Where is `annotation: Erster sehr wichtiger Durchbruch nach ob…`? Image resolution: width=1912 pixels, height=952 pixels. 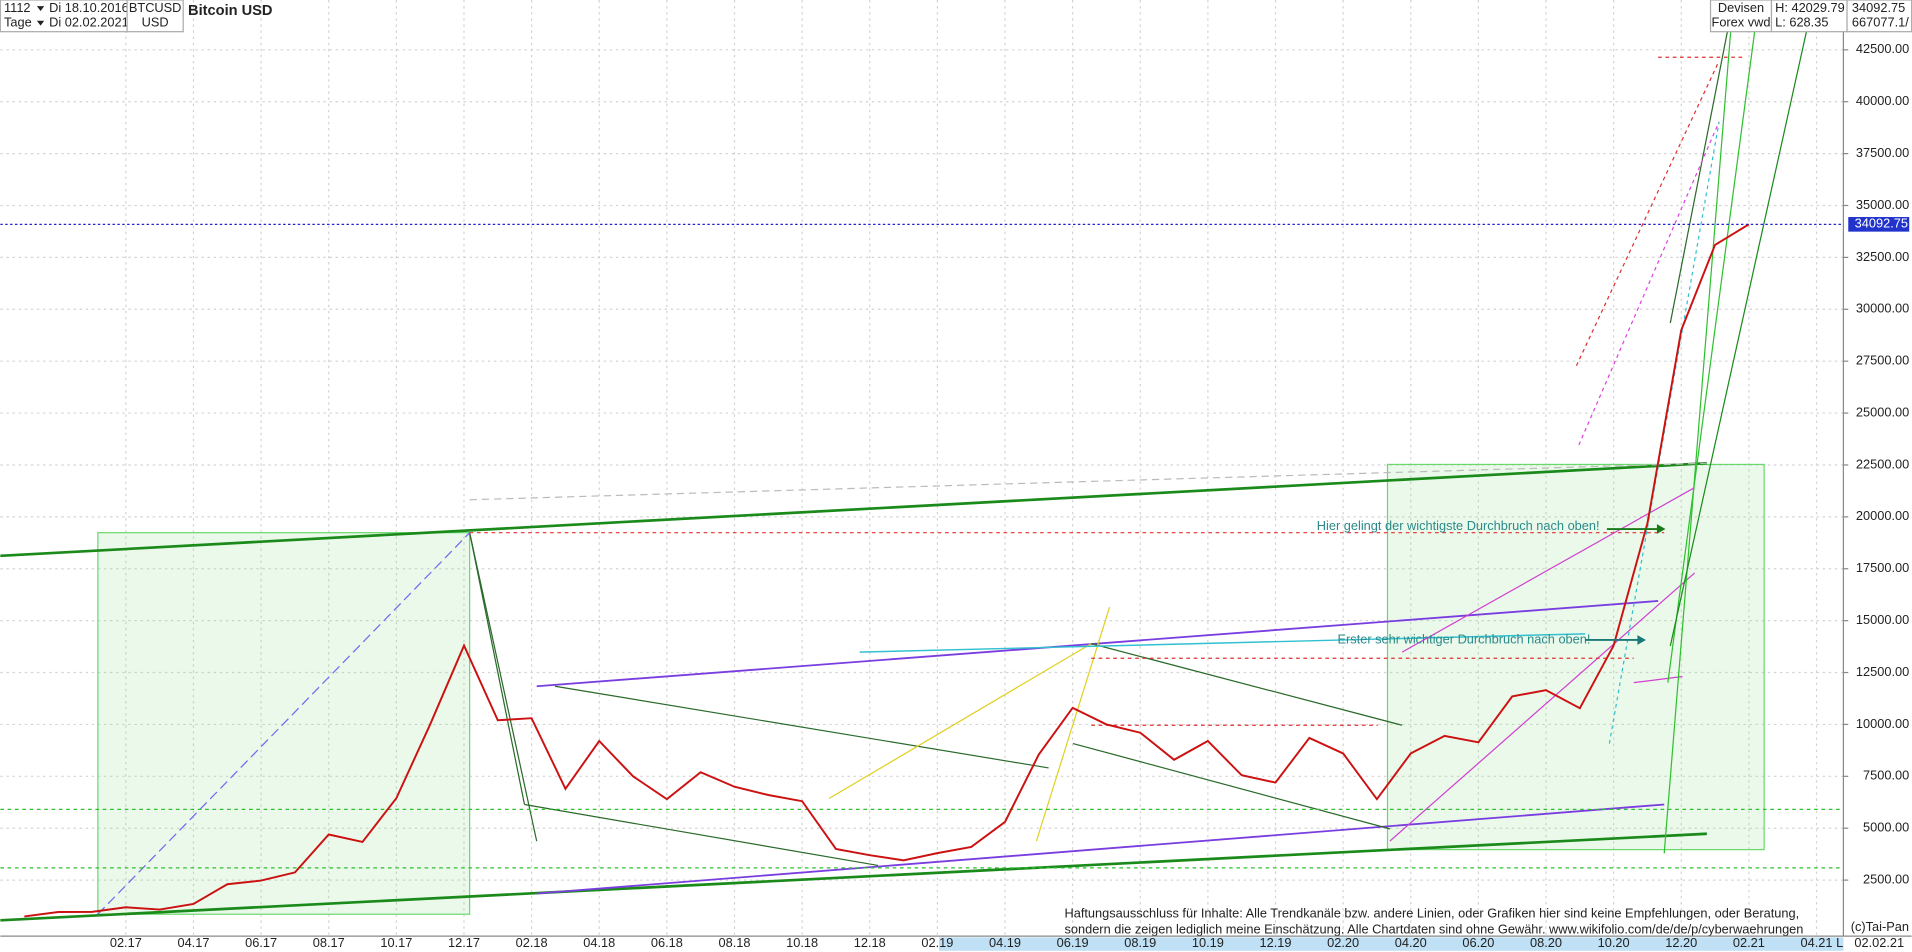 annotation: Erster sehr wichtiger Durchbruch nach ob… is located at coordinates (1464, 638).